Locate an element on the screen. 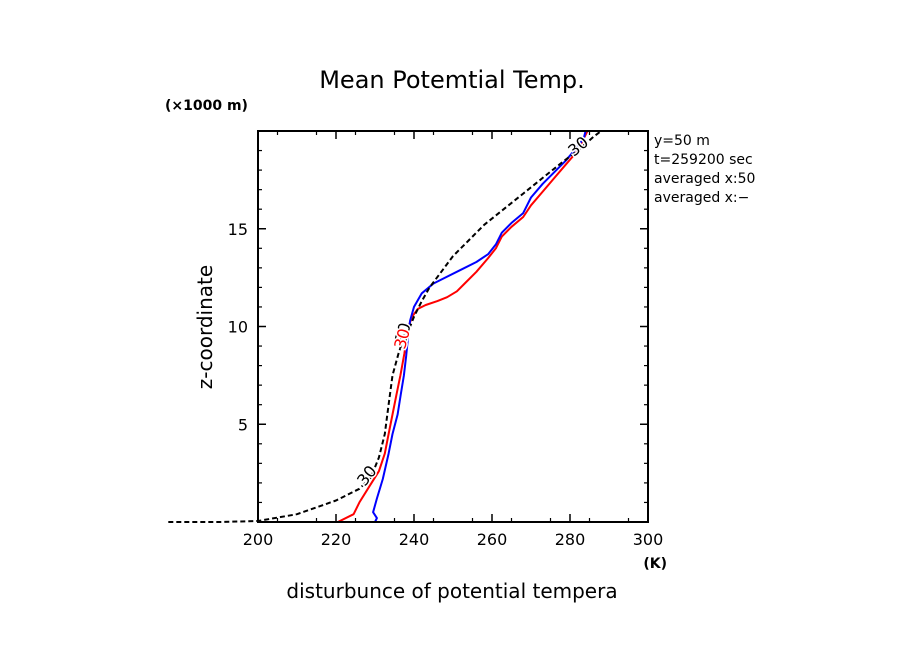  y-tick-labels: 5 10 15 is located at coordinates (238, 327).